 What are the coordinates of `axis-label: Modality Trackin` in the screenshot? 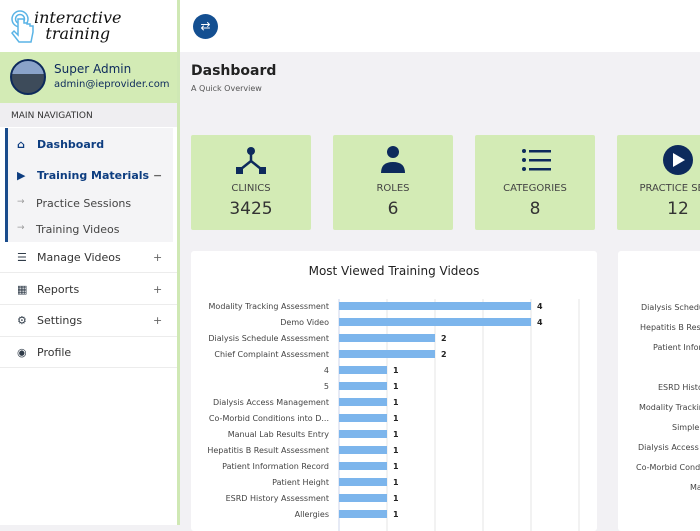 It's located at (669, 407).